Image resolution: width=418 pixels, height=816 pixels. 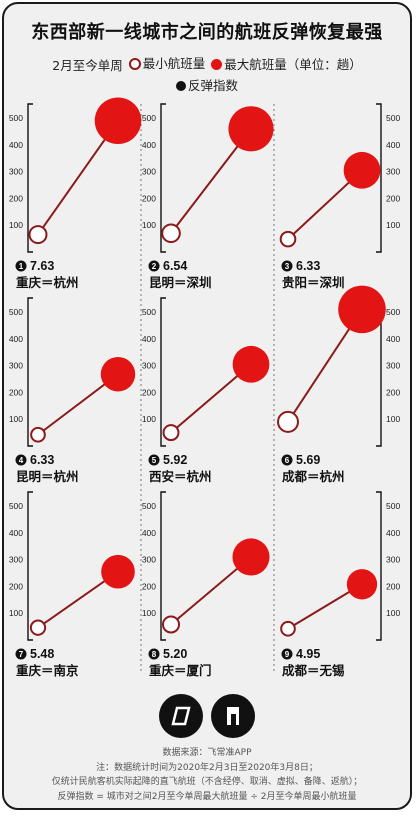 What do you see at coordinates (87, 65) in the screenshot?
I see `legend-period: 2月至今单周` at bounding box center [87, 65].